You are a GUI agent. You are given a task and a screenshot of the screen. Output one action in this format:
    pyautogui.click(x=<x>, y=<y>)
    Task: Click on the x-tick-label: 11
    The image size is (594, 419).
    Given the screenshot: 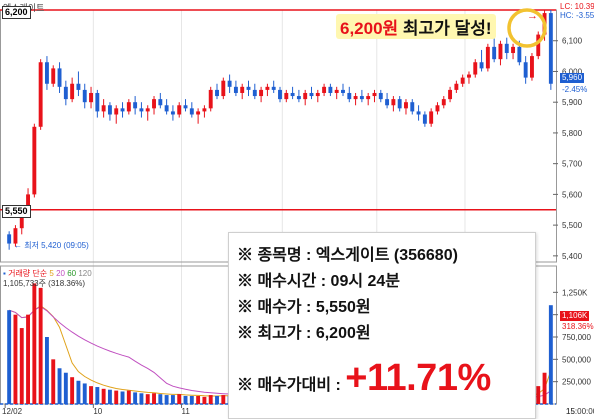 What is the action you would take?
    pyautogui.click(x=186, y=411)
    